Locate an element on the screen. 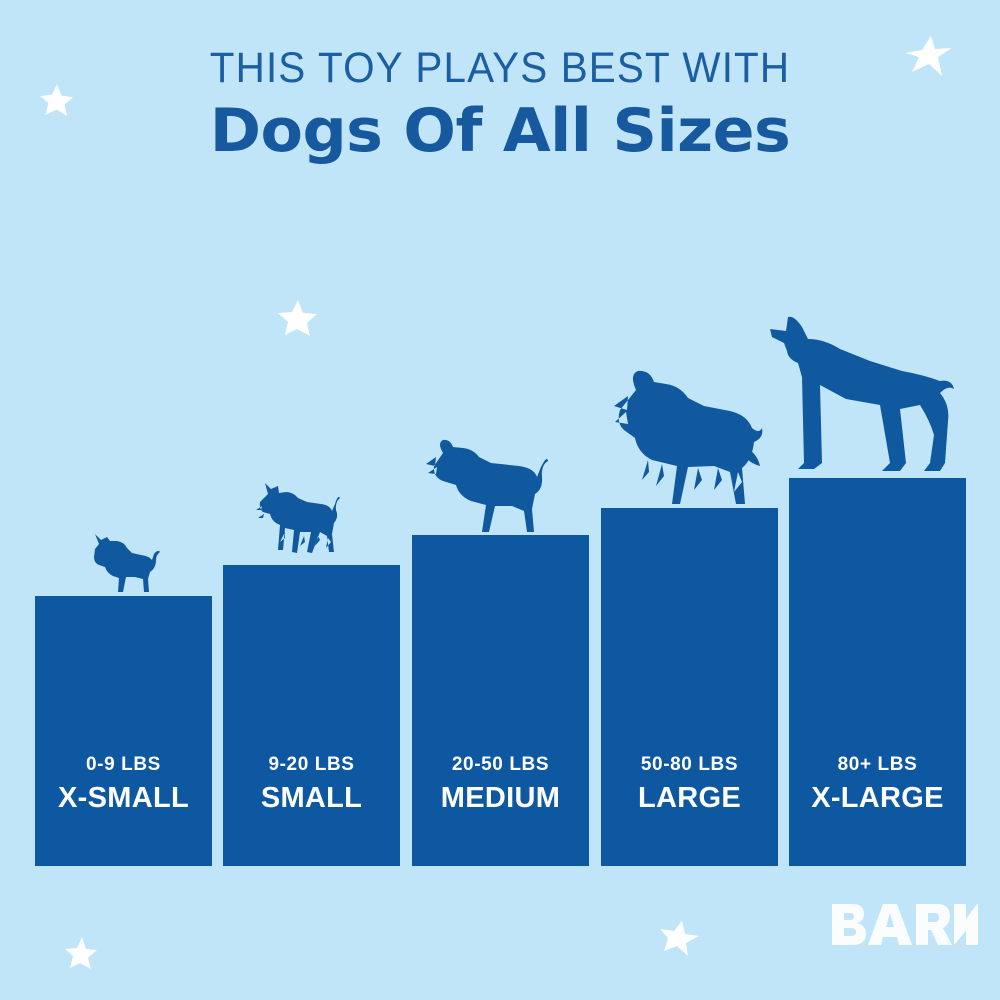 This screenshot has width=1000, height=1000. bark-logo is located at coordinates (903, 929).